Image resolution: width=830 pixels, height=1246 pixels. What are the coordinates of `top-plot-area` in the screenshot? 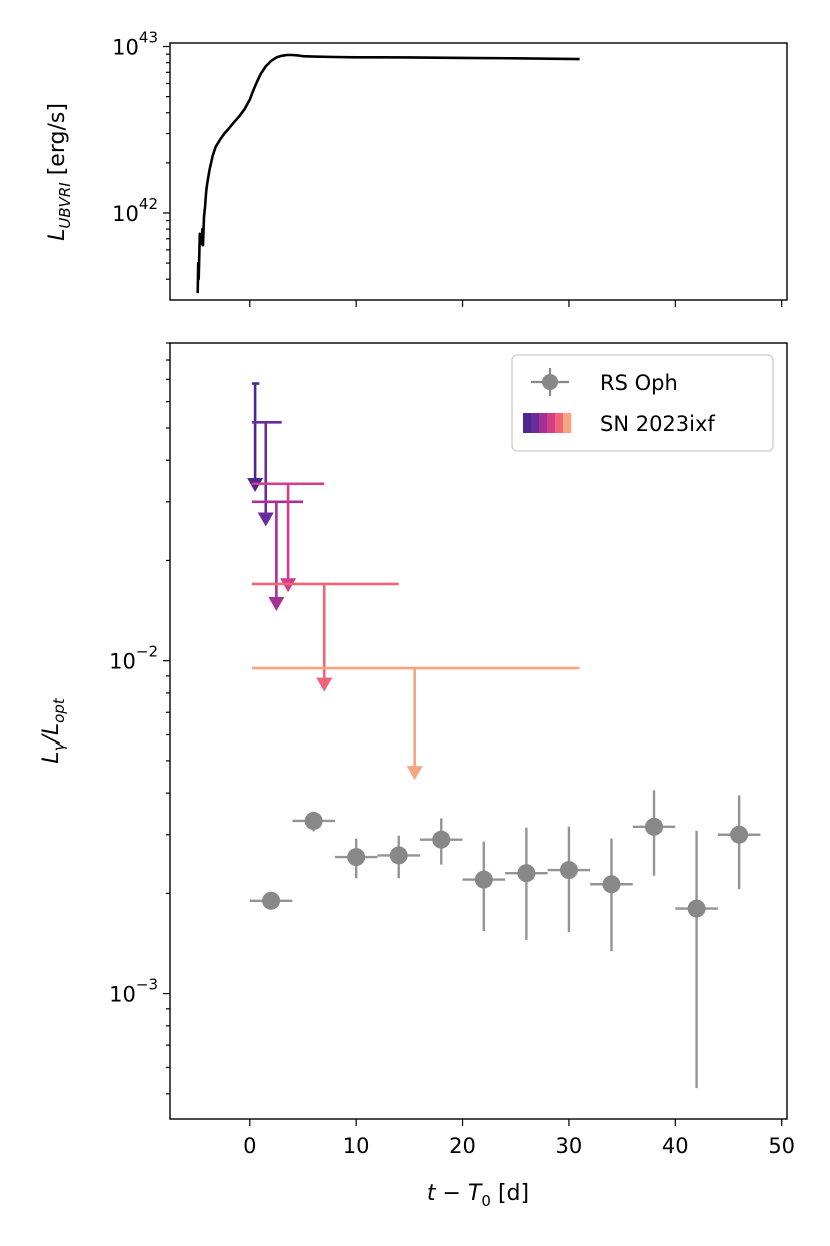 It's located at (388, 173).